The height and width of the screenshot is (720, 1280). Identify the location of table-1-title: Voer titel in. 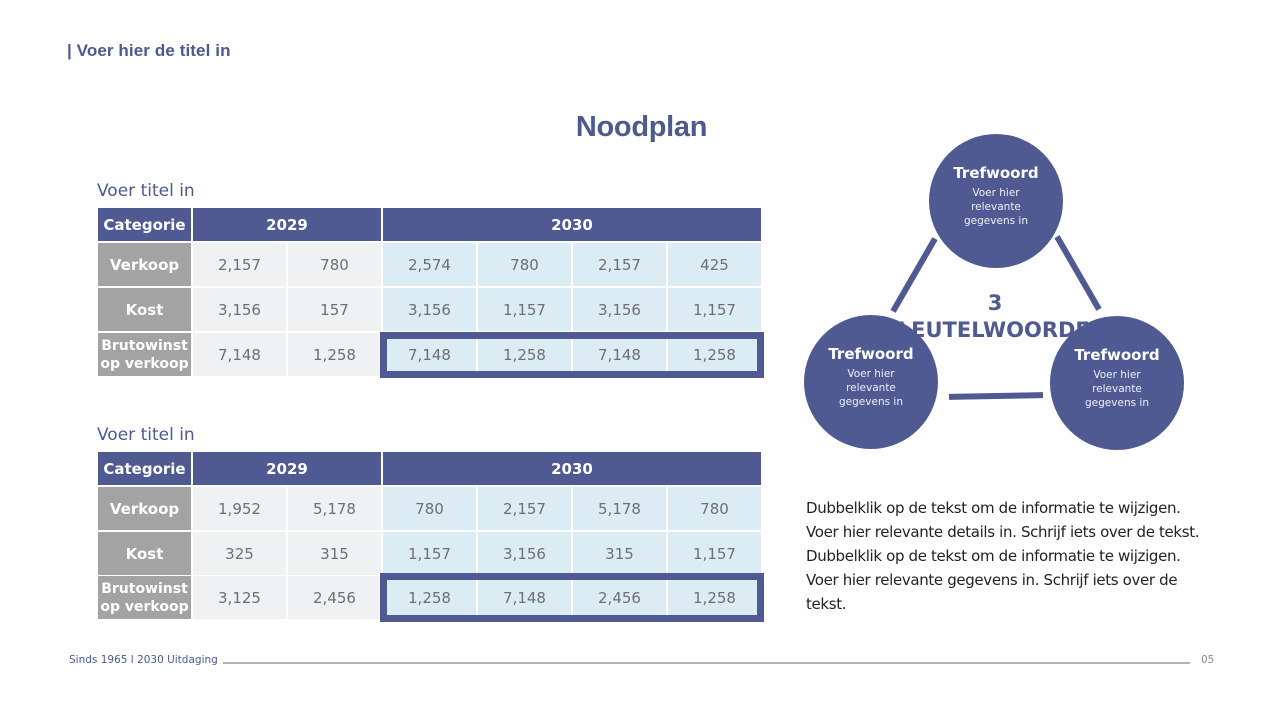
(146, 191).